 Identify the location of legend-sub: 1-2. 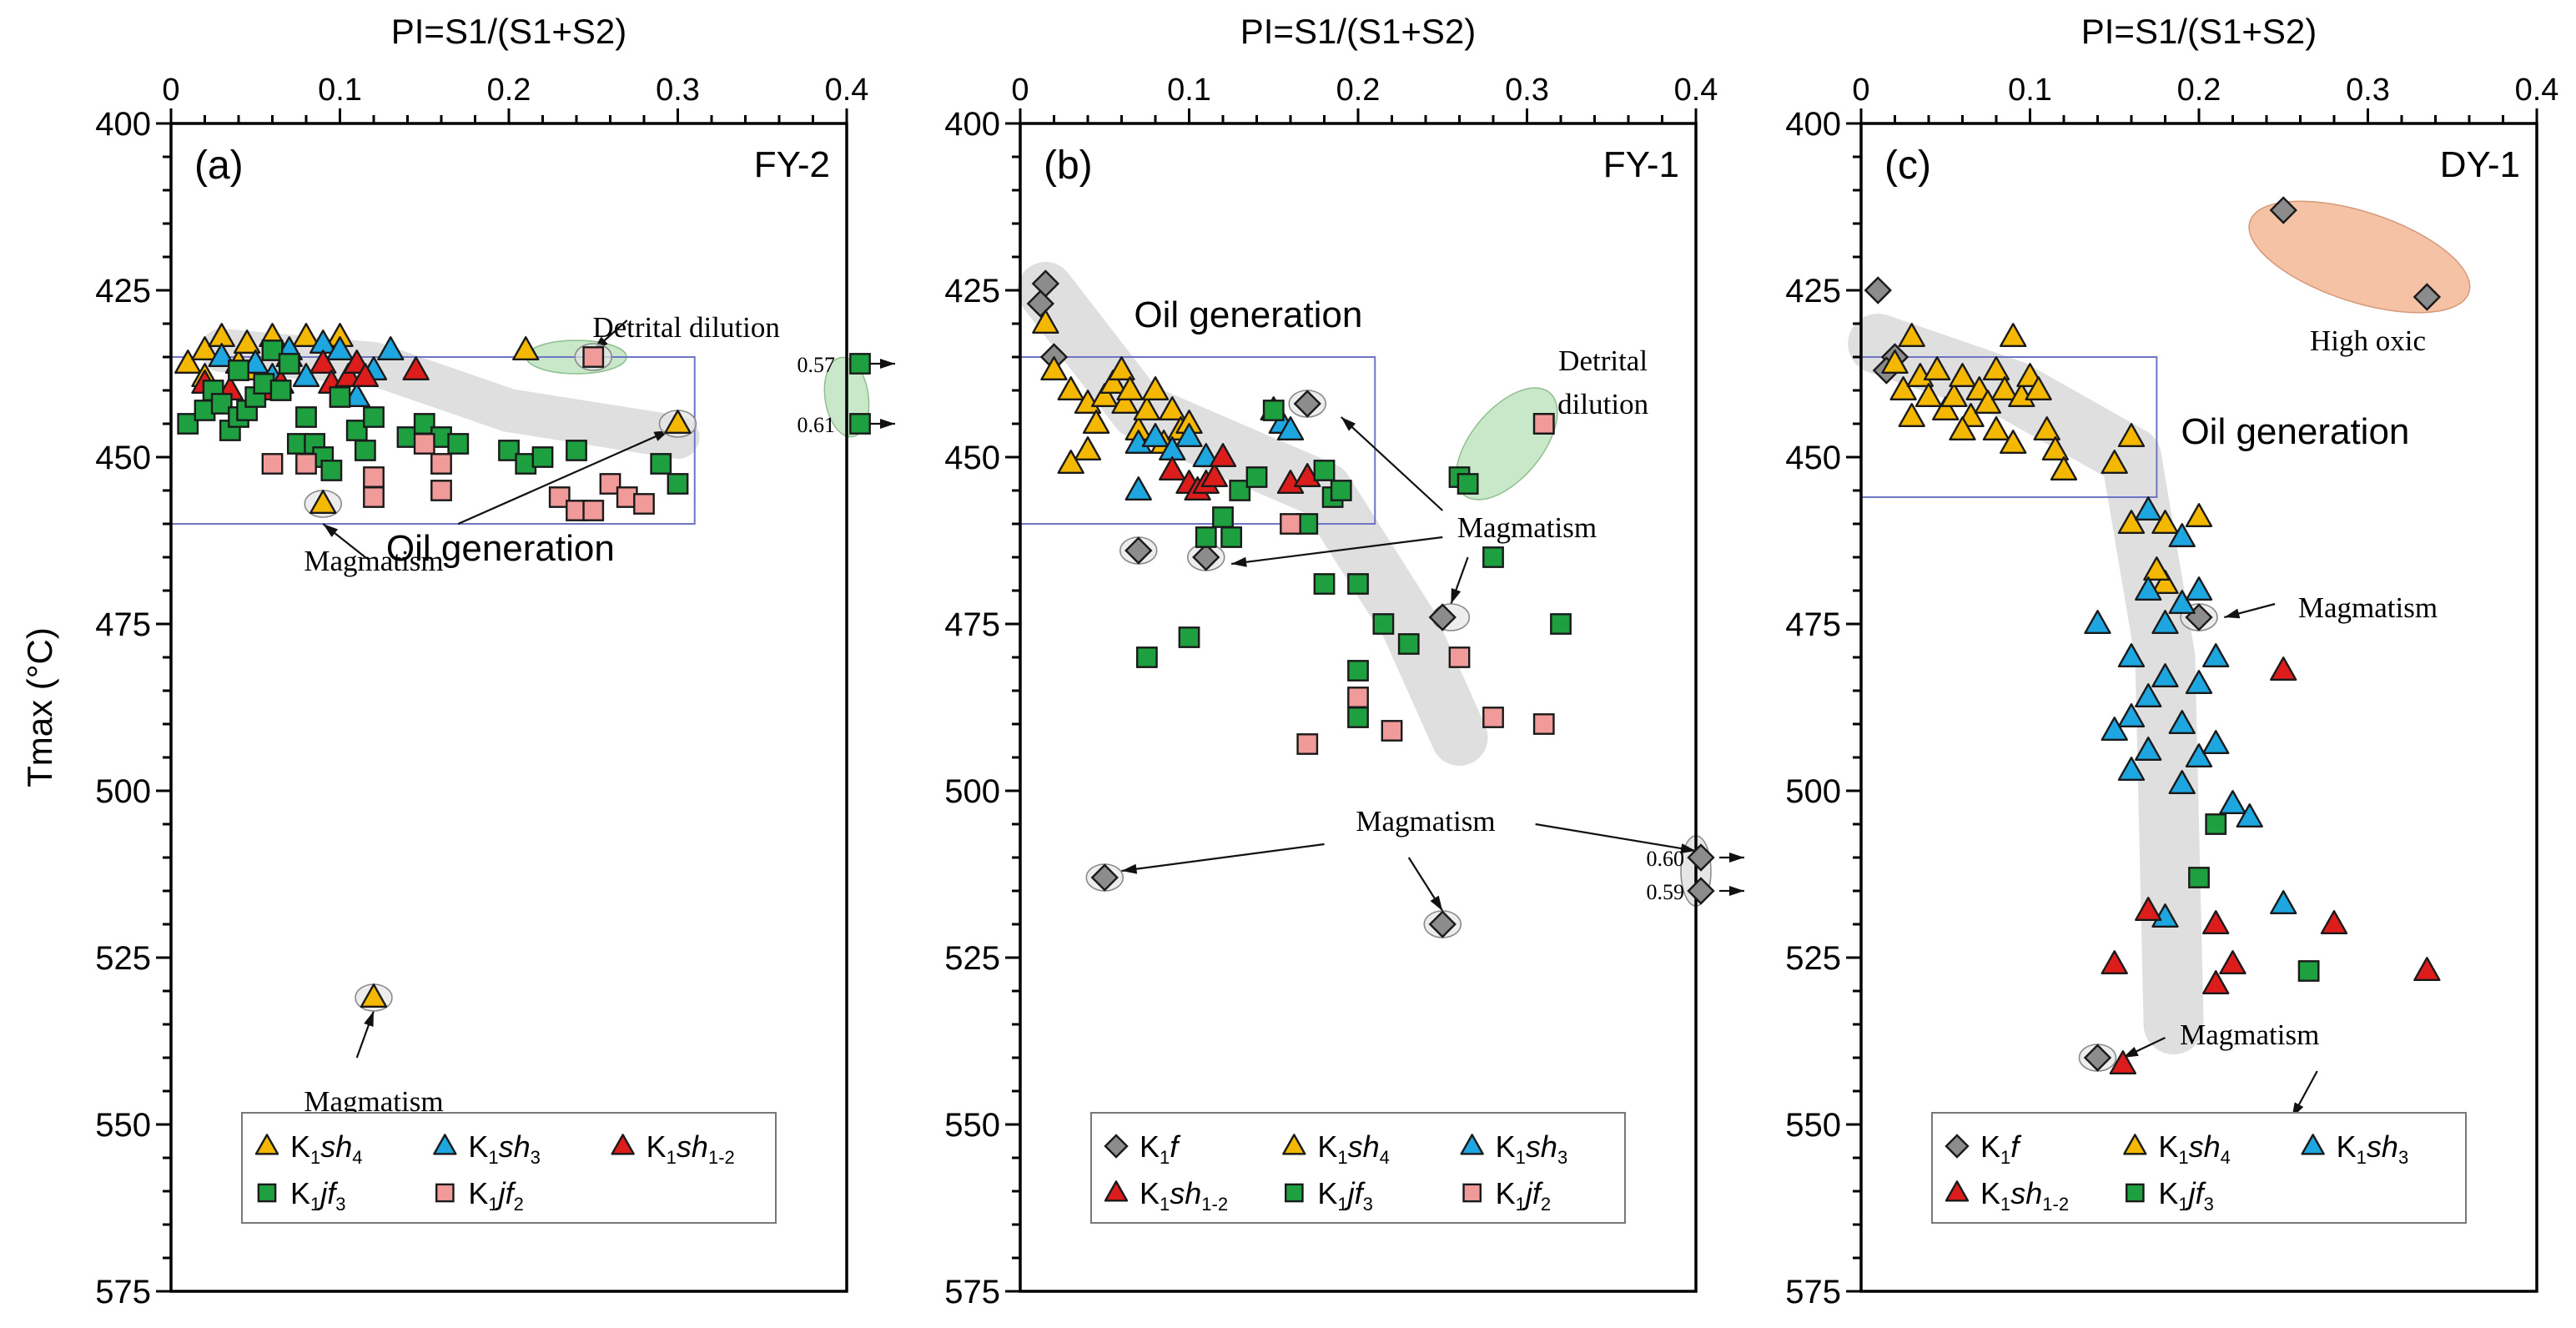
(721, 1157).